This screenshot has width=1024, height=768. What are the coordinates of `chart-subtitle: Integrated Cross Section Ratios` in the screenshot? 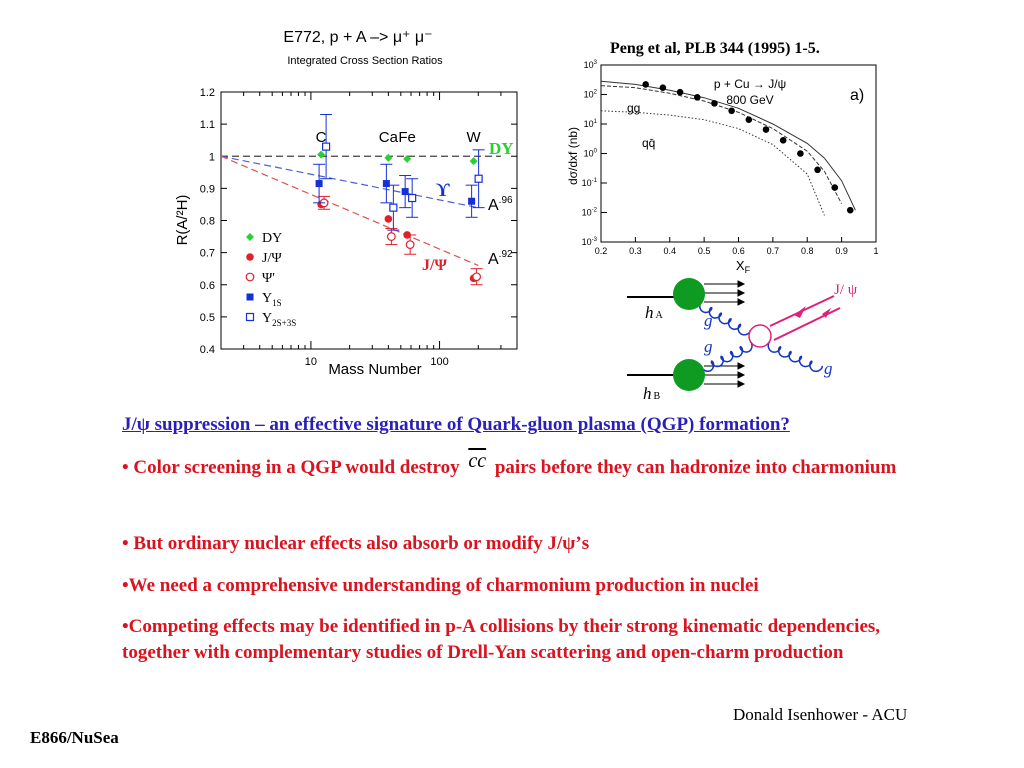 It's located at (365, 61).